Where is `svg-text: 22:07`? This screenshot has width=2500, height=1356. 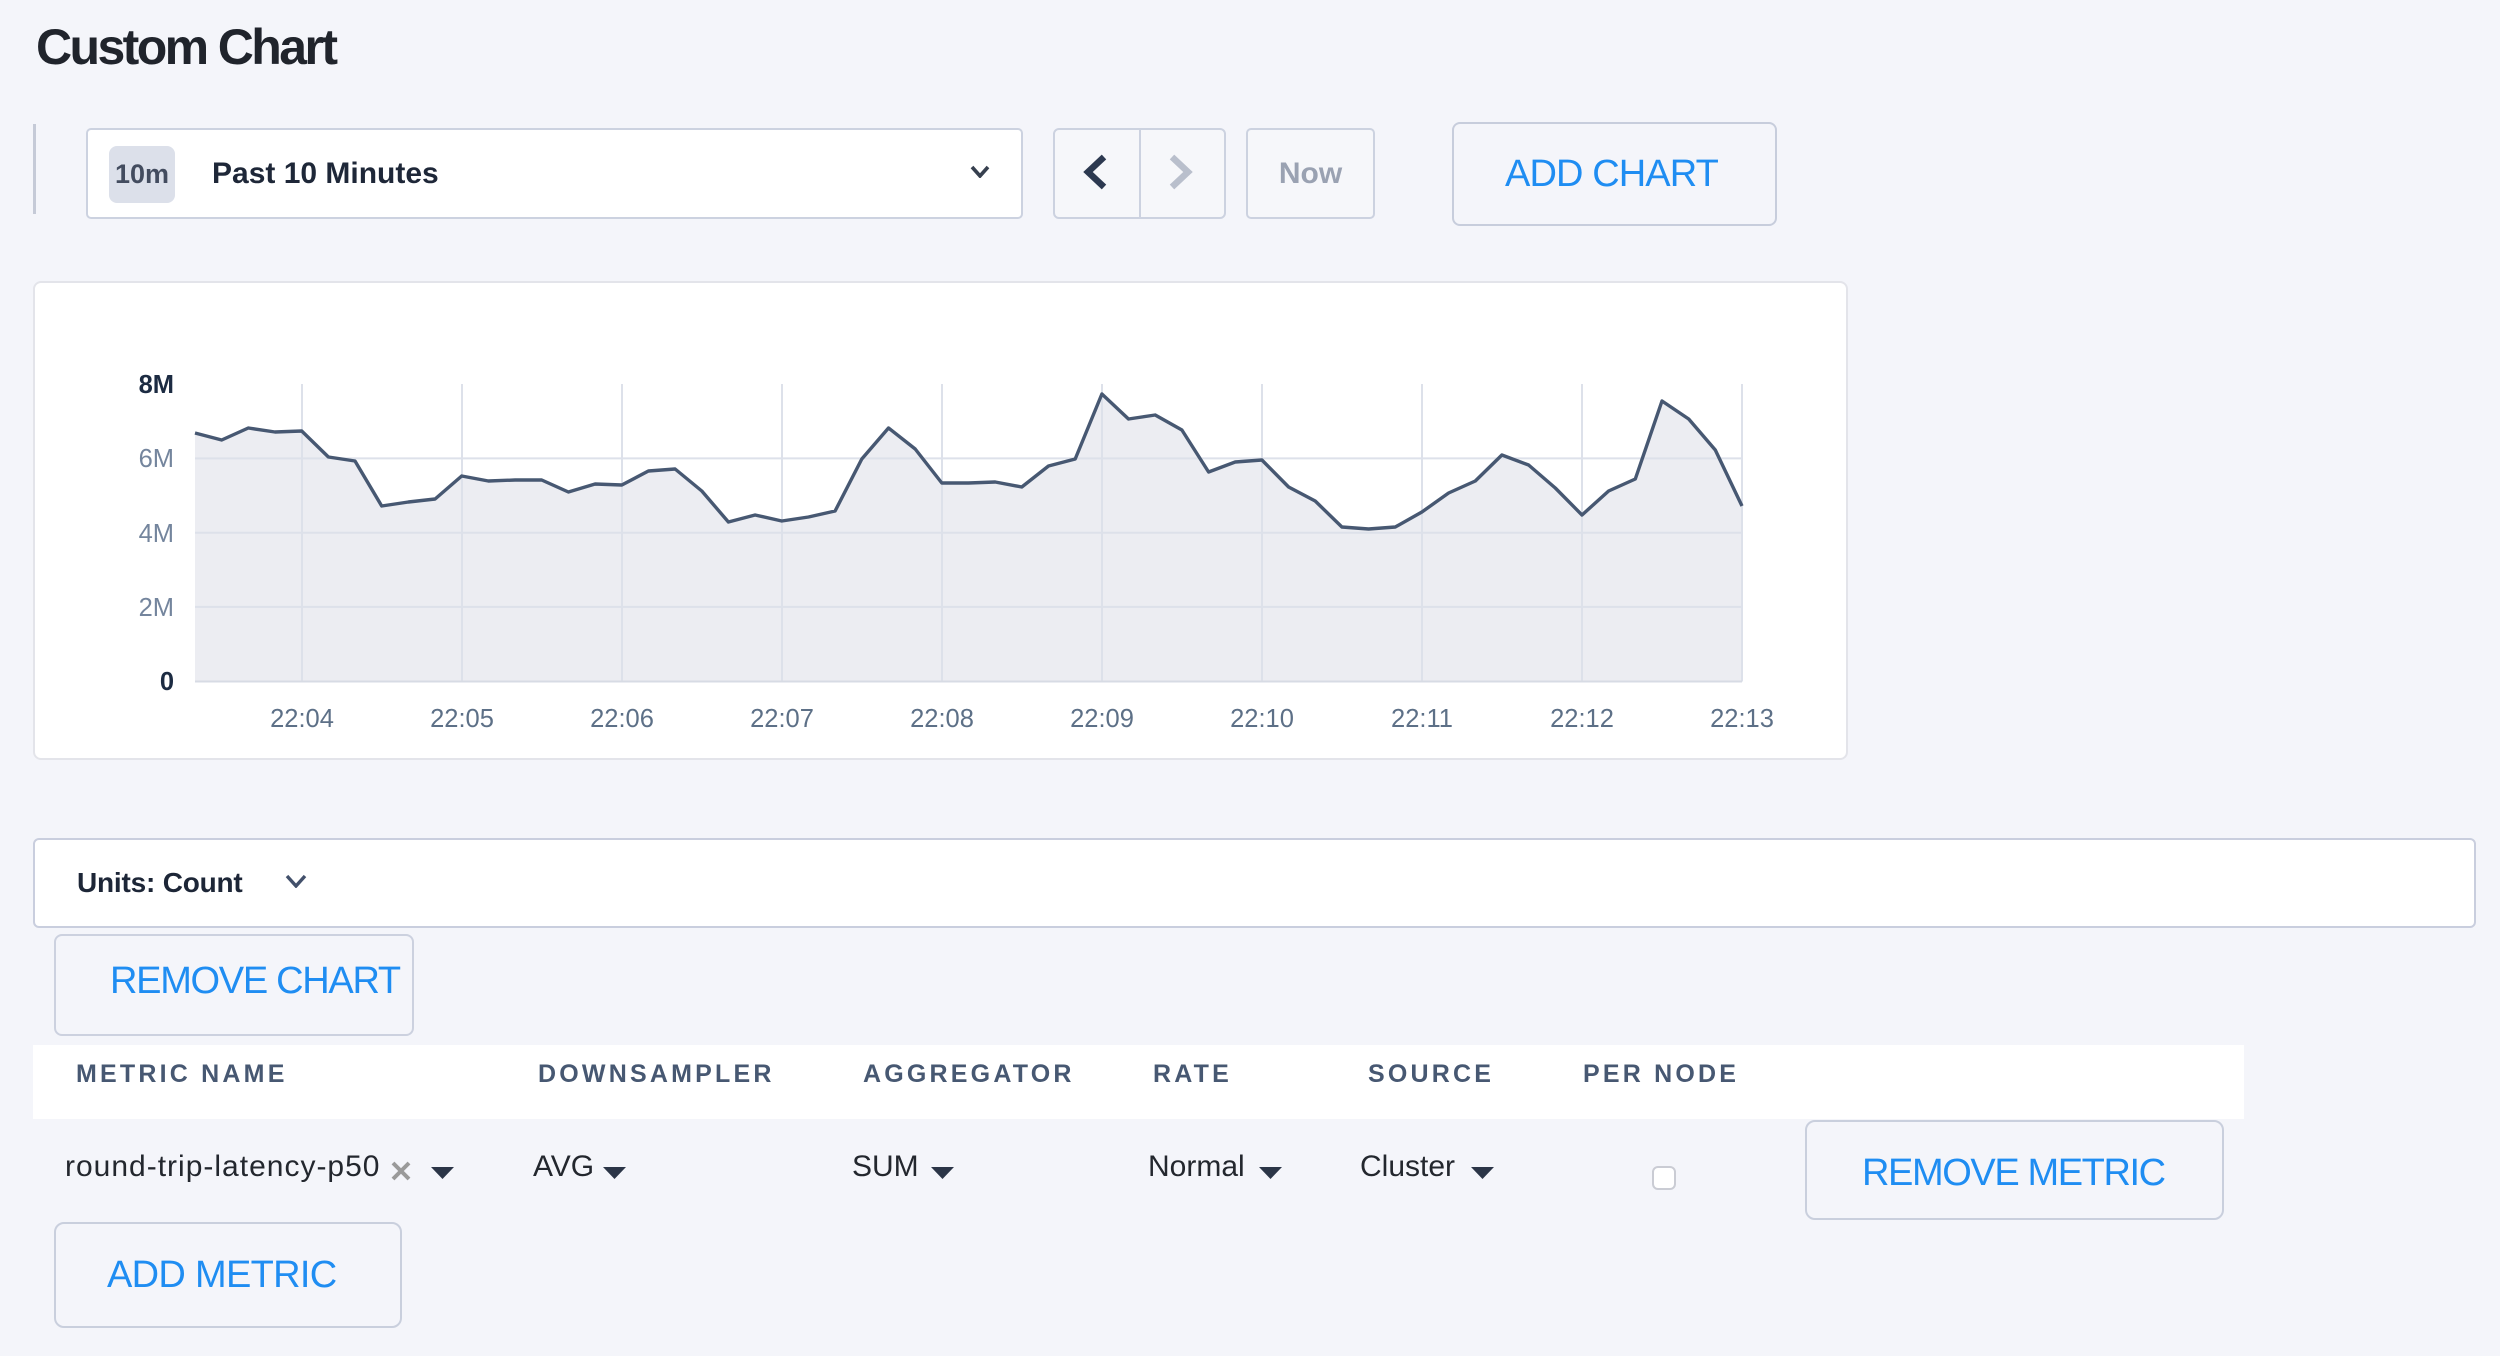 svg-text: 22:07 is located at coordinates (782, 719).